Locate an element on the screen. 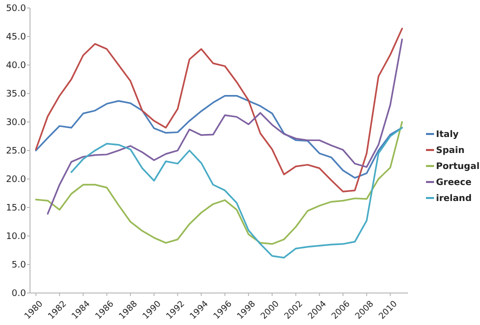 The width and height of the screenshot is (480, 325). y-tick-label: 5.0 is located at coordinates (19, 265).